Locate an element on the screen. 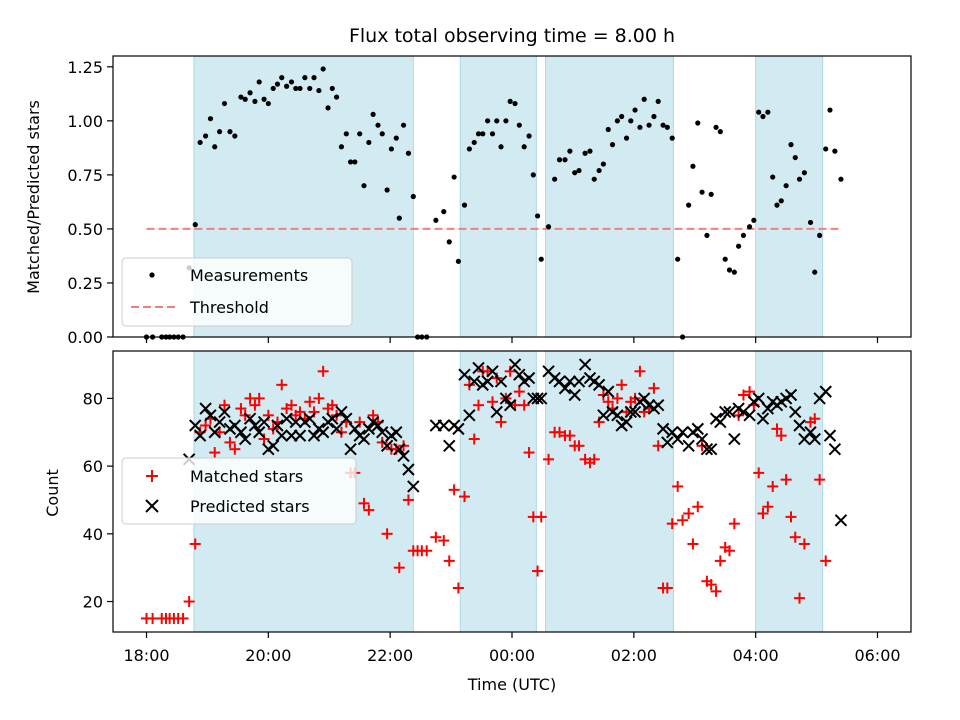 This screenshot has height=720, width=960. bottom-xtick-label: 20:00 is located at coordinates (268, 655).